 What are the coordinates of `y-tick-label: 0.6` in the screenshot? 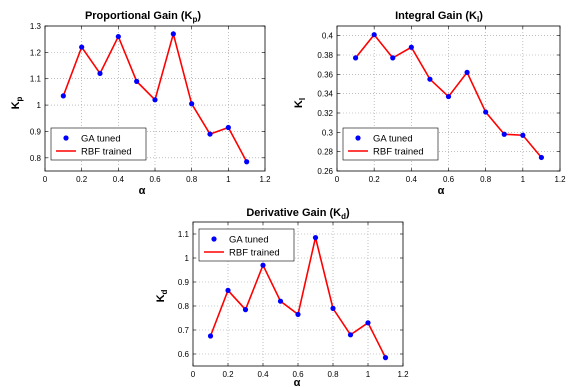 It's located at (184, 354).